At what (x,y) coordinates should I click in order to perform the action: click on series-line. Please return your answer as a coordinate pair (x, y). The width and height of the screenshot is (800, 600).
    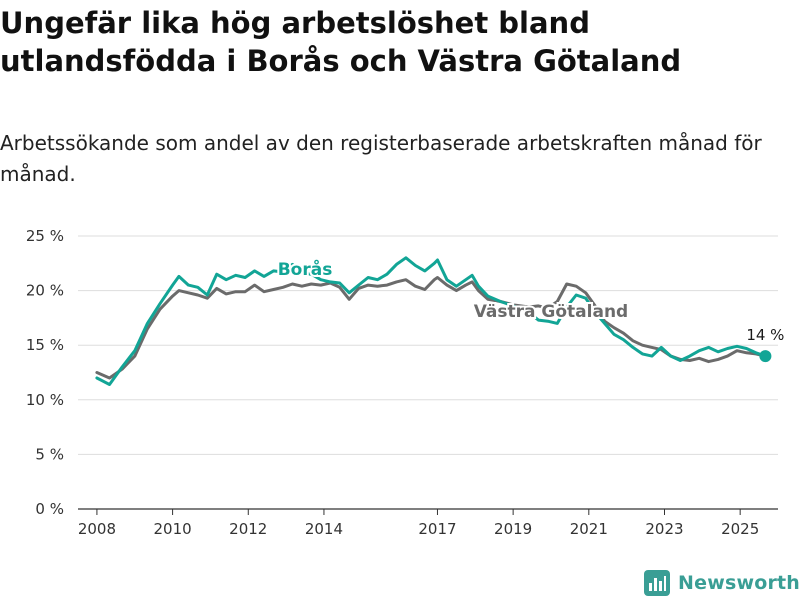
    Looking at the image, I should click on (431, 328).